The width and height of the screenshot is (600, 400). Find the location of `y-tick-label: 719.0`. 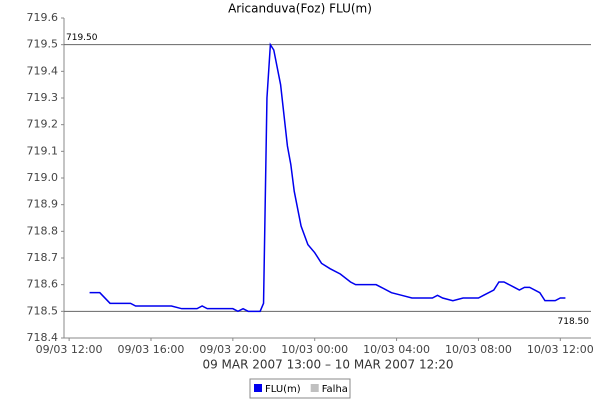

y-tick-label: 719.0 is located at coordinates (43, 177).